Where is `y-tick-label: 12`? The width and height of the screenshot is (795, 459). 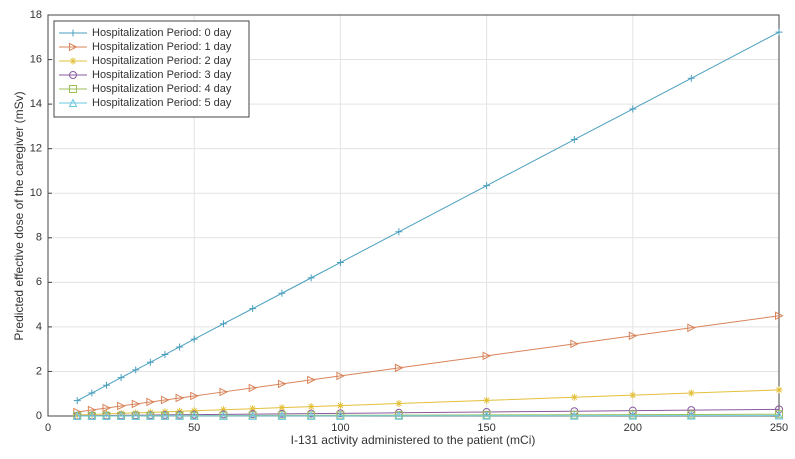 y-tick-label: 12 is located at coordinates (36, 149).